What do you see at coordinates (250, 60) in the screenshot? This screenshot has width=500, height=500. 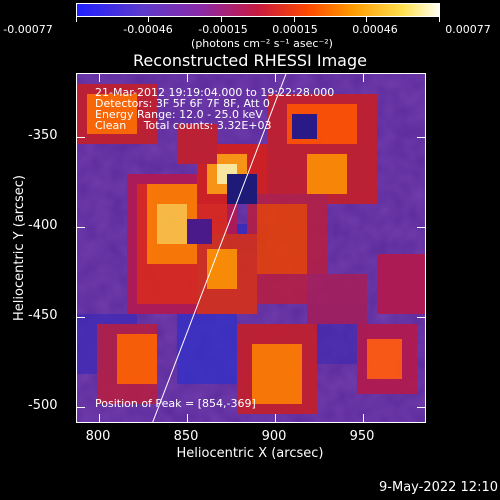 I see `image-title: Reconstructed RHESSI Image` at bounding box center [250, 60].